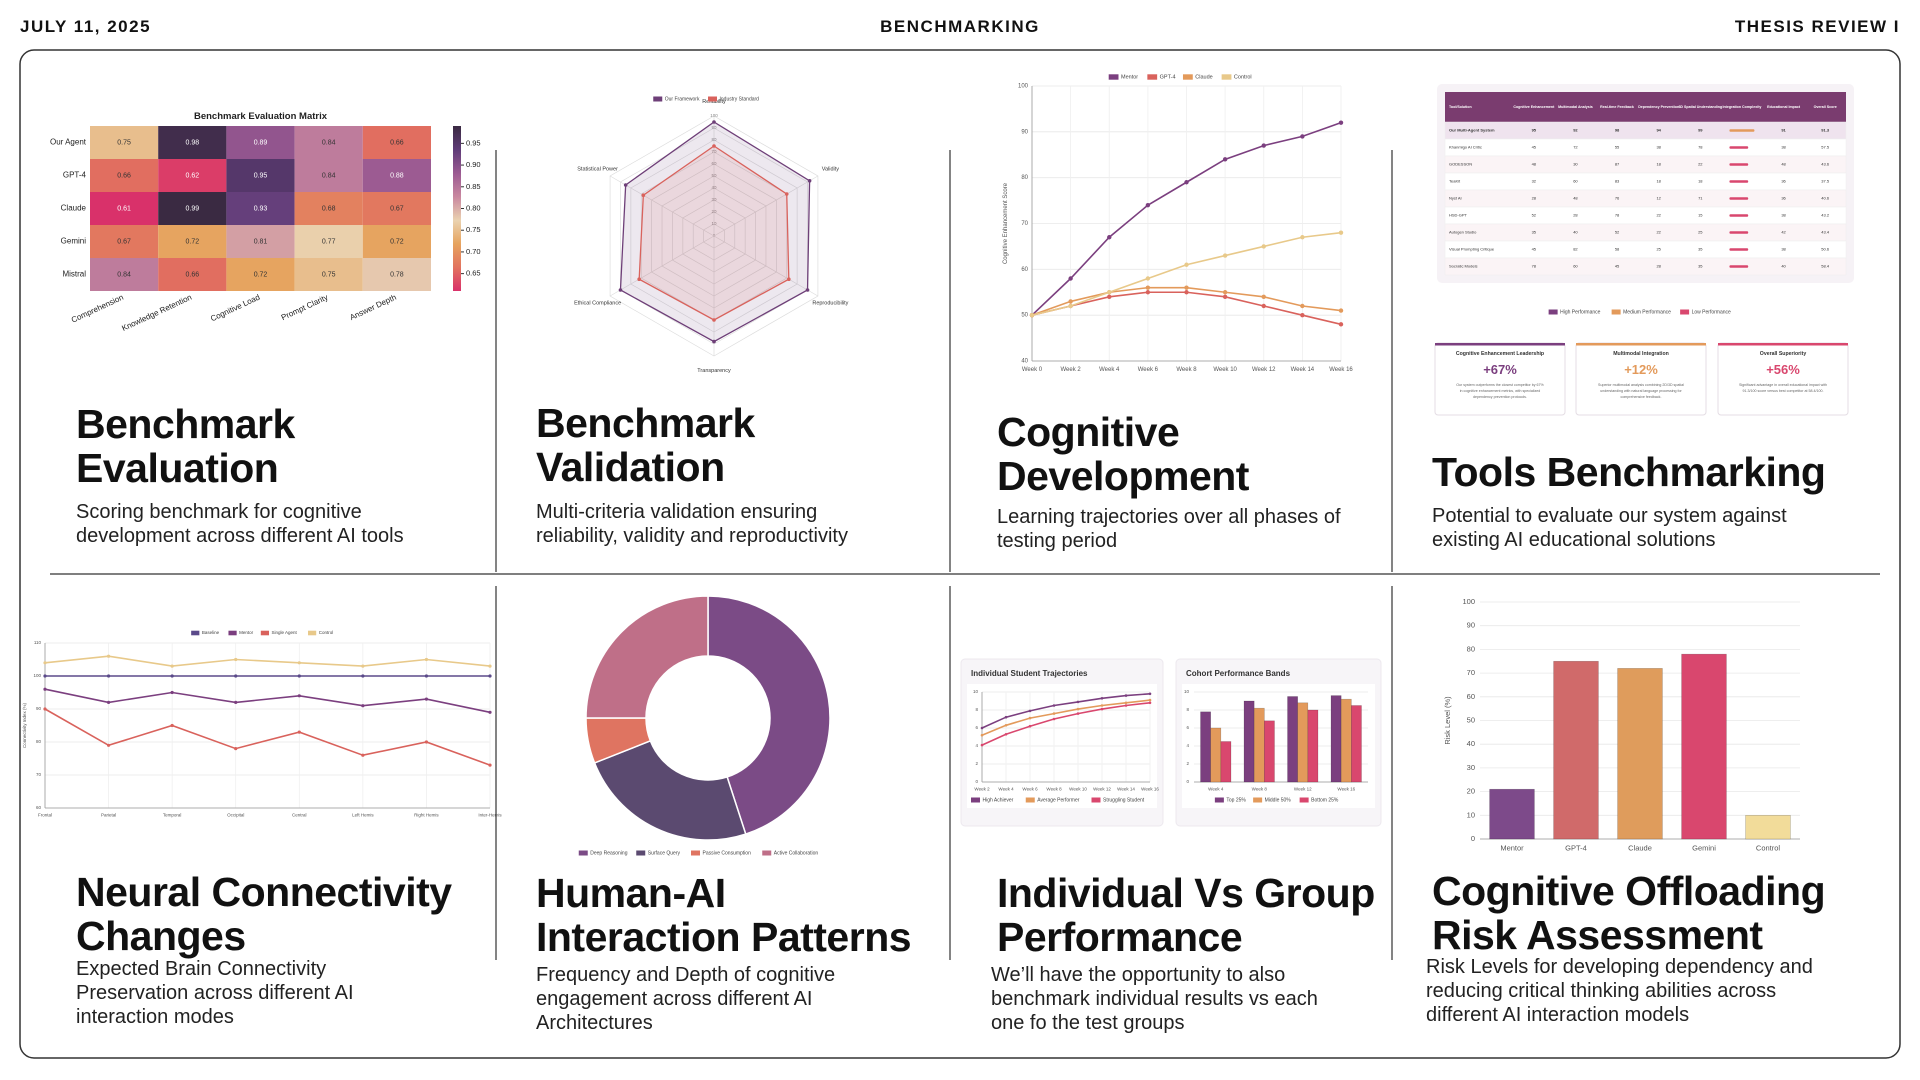 This screenshot has width=1920, height=1080. What do you see at coordinates (473, 186) in the screenshot?
I see `colorbar-tick-label: 0.85` at bounding box center [473, 186].